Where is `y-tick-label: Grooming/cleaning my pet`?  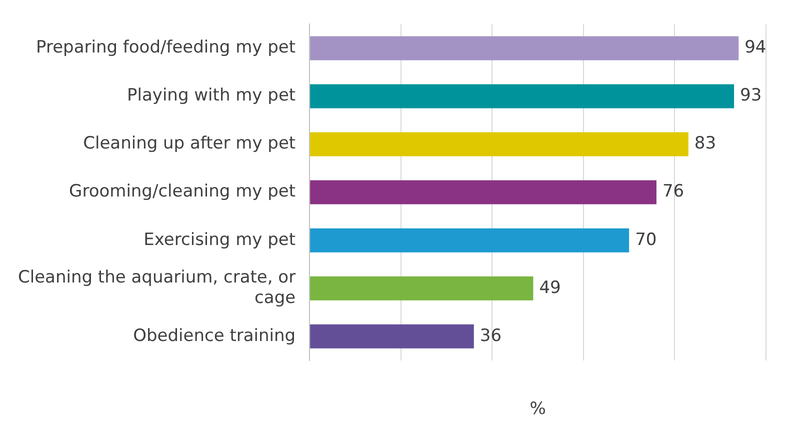
y-tick-label: Grooming/cleaning my pet is located at coordinates (182, 192).